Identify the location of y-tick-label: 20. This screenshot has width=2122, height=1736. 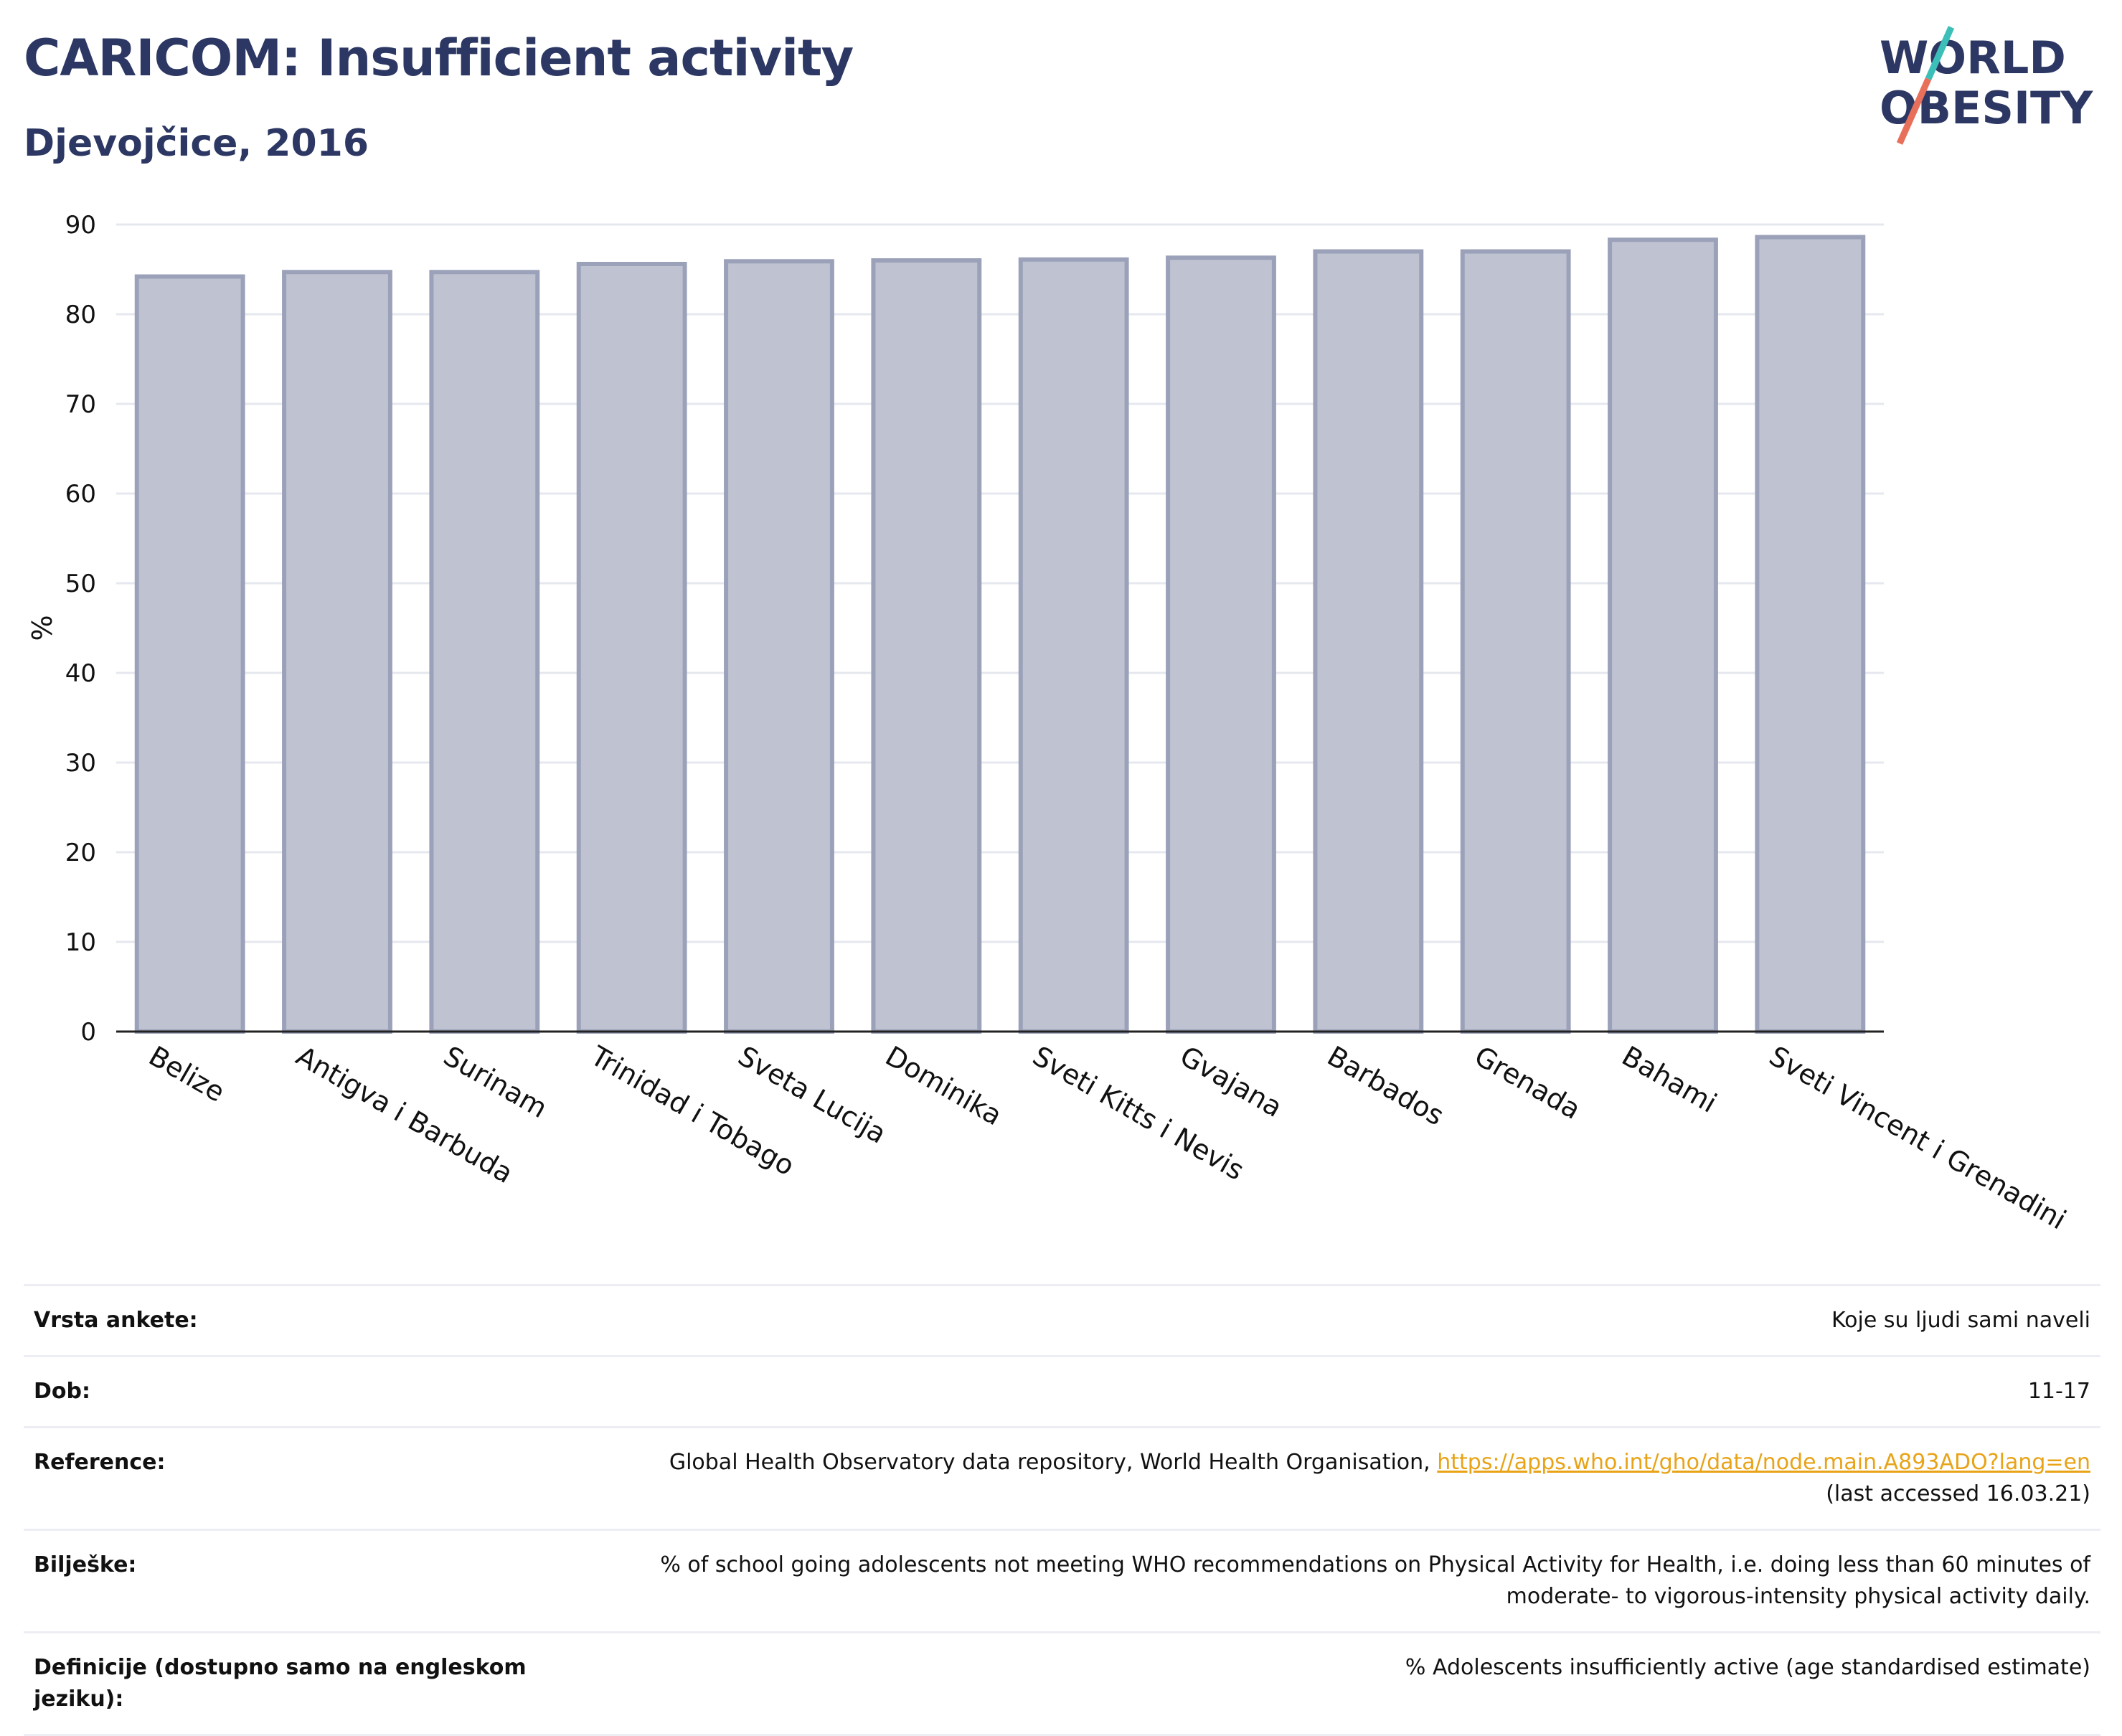
(80, 853).